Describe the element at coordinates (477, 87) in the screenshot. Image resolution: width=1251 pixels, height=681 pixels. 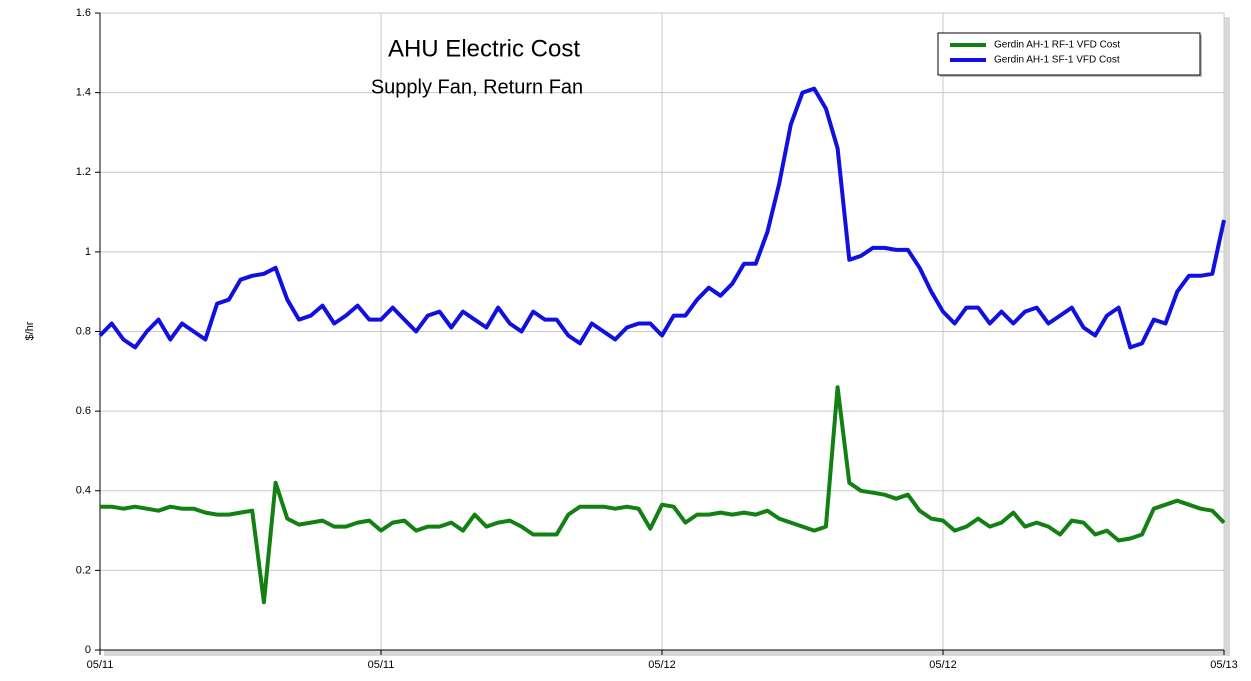
I see `chart-subtitle: Supply Fan, Return Fan` at that location.